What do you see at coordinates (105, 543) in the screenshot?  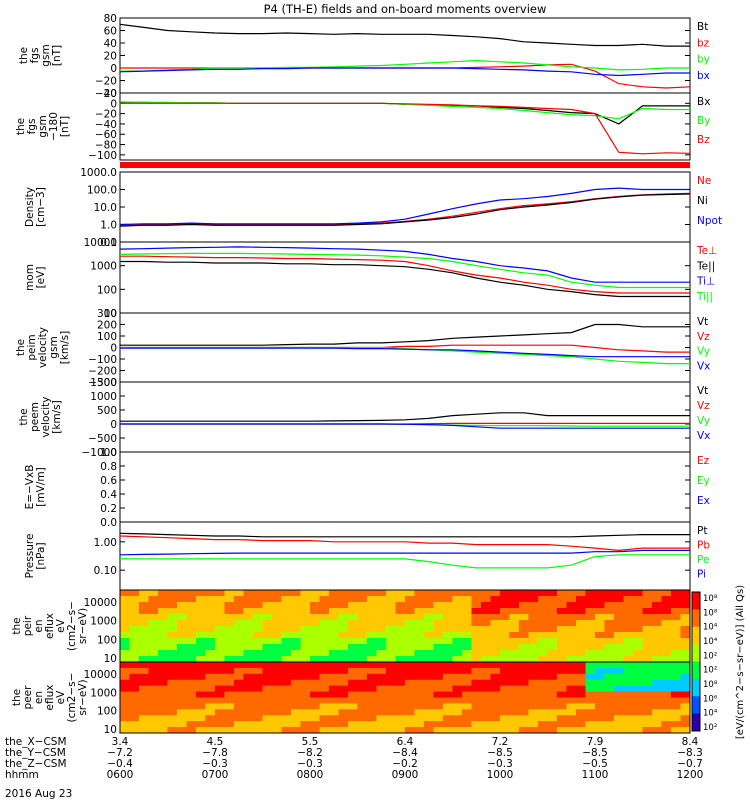 I see `y-tick-label: 1.00` at bounding box center [105, 543].